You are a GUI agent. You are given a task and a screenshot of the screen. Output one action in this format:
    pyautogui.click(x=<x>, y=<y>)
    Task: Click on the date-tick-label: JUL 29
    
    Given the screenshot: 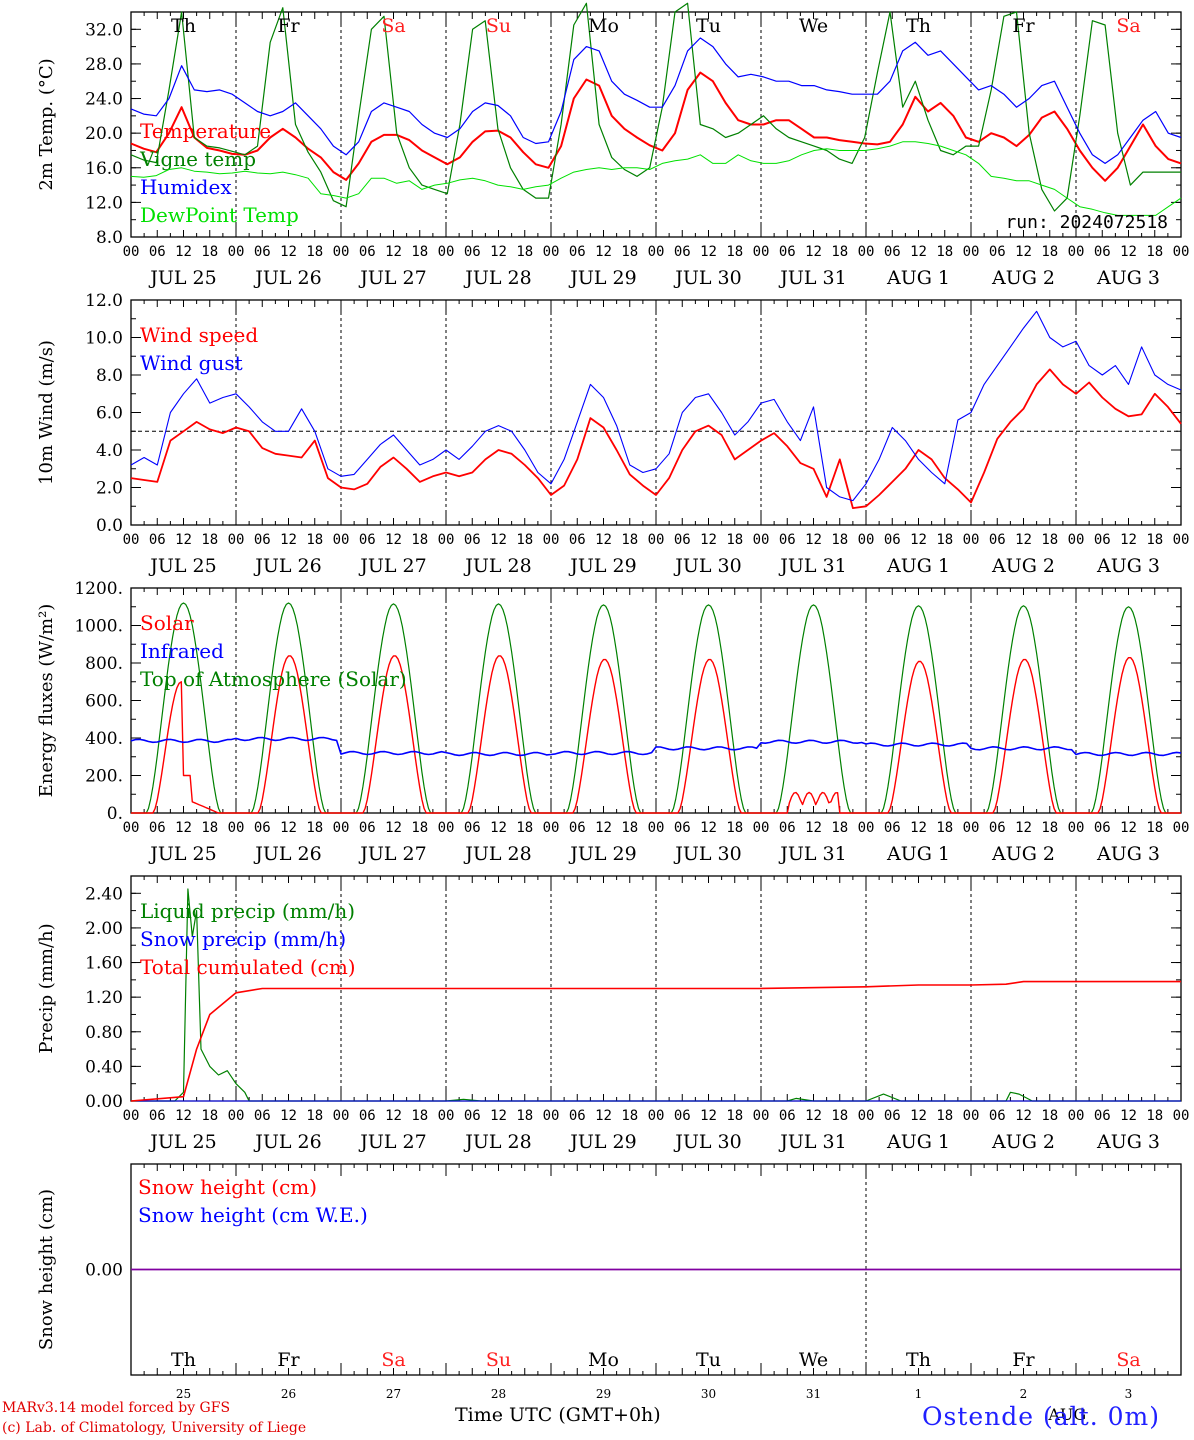 What is the action you would take?
    pyautogui.click(x=602, y=854)
    